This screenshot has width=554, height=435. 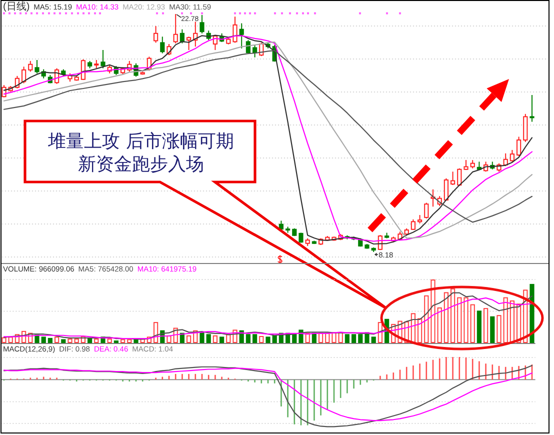 I want to click on annotation: 新资金跑步入场, so click(x=141, y=164).